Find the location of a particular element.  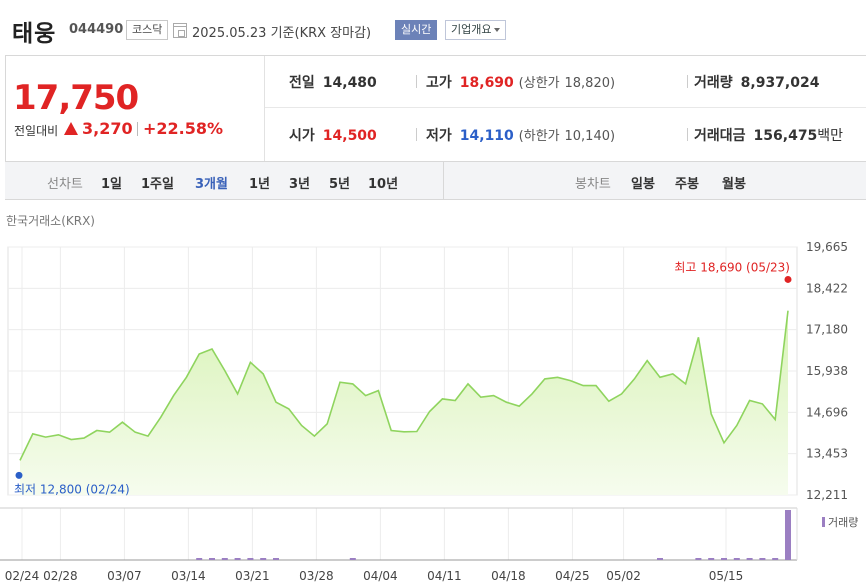

max-annotation: 최고 18,690 (05/23) is located at coordinates (732, 267).